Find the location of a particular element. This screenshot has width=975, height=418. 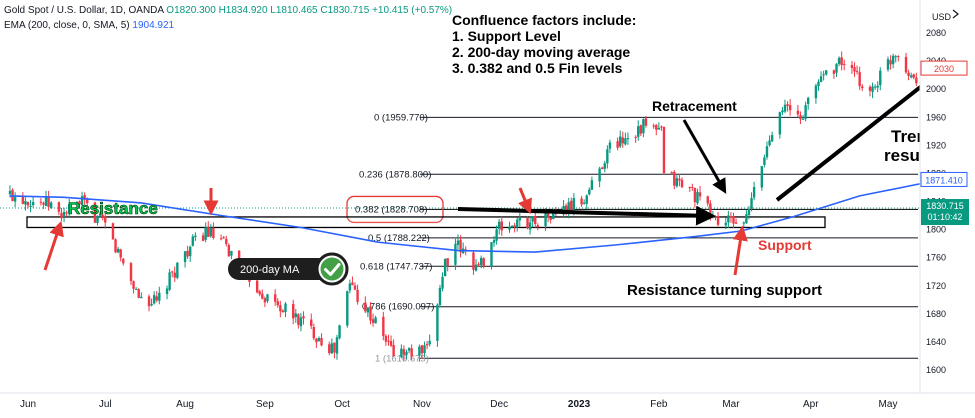

retracement-arrow is located at coordinates (704, 156).